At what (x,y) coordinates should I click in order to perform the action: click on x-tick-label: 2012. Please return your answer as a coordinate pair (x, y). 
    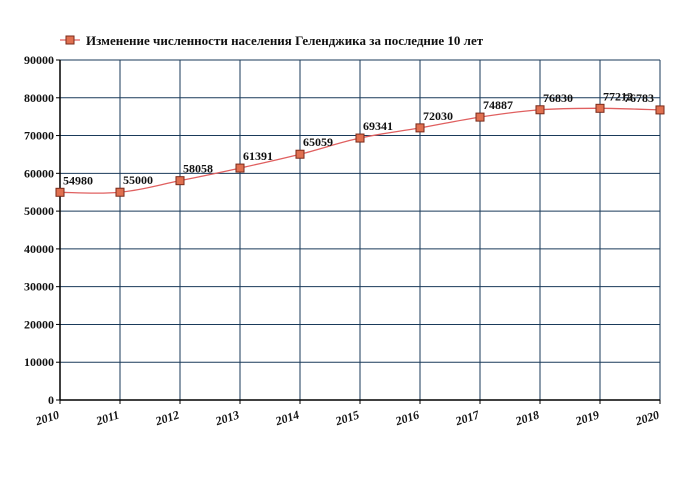
    Looking at the image, I should click on (167, 418).